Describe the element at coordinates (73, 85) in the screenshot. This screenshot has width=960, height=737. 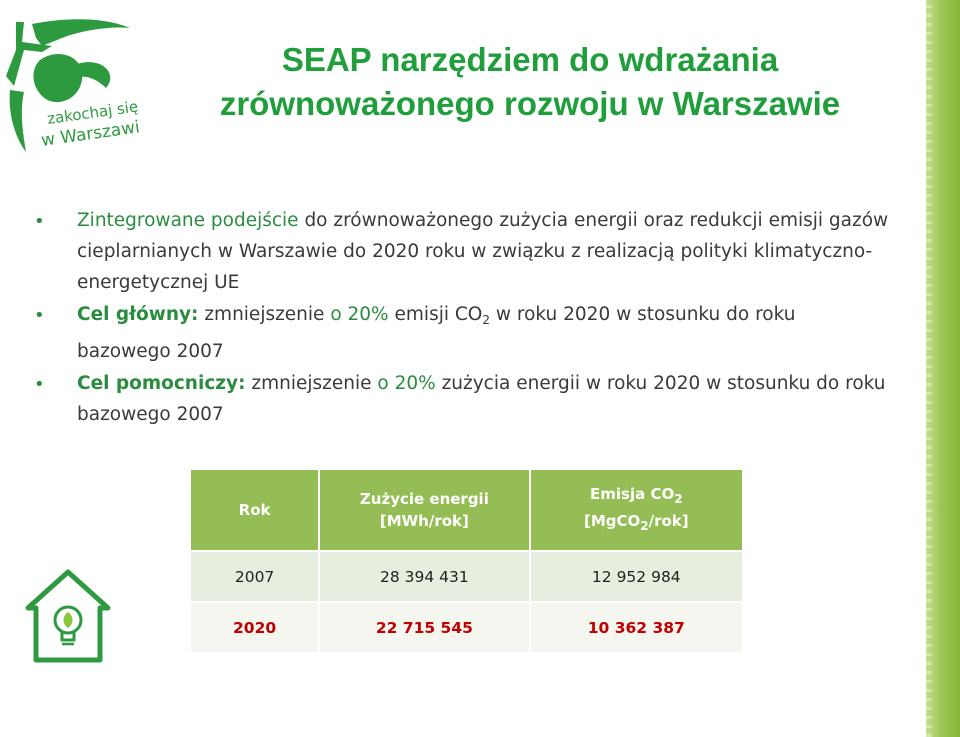
I see `zakochaj-logo: zakochaj się w Warszawie` at that location.